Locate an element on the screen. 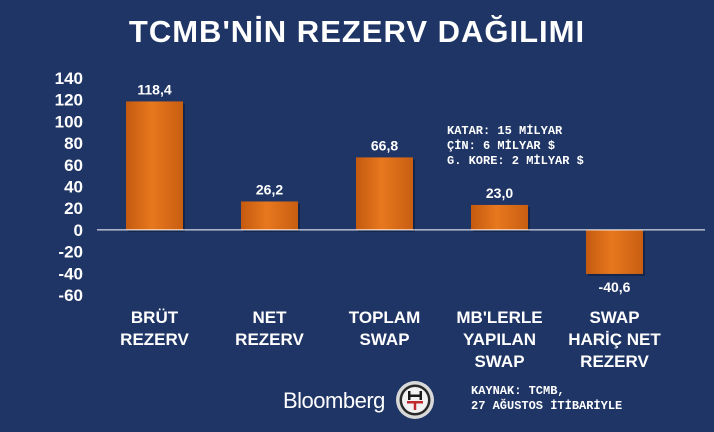 The width and height of the screenshot is (714, 432). ht-logo-icon is located at coordinates (415, 400).